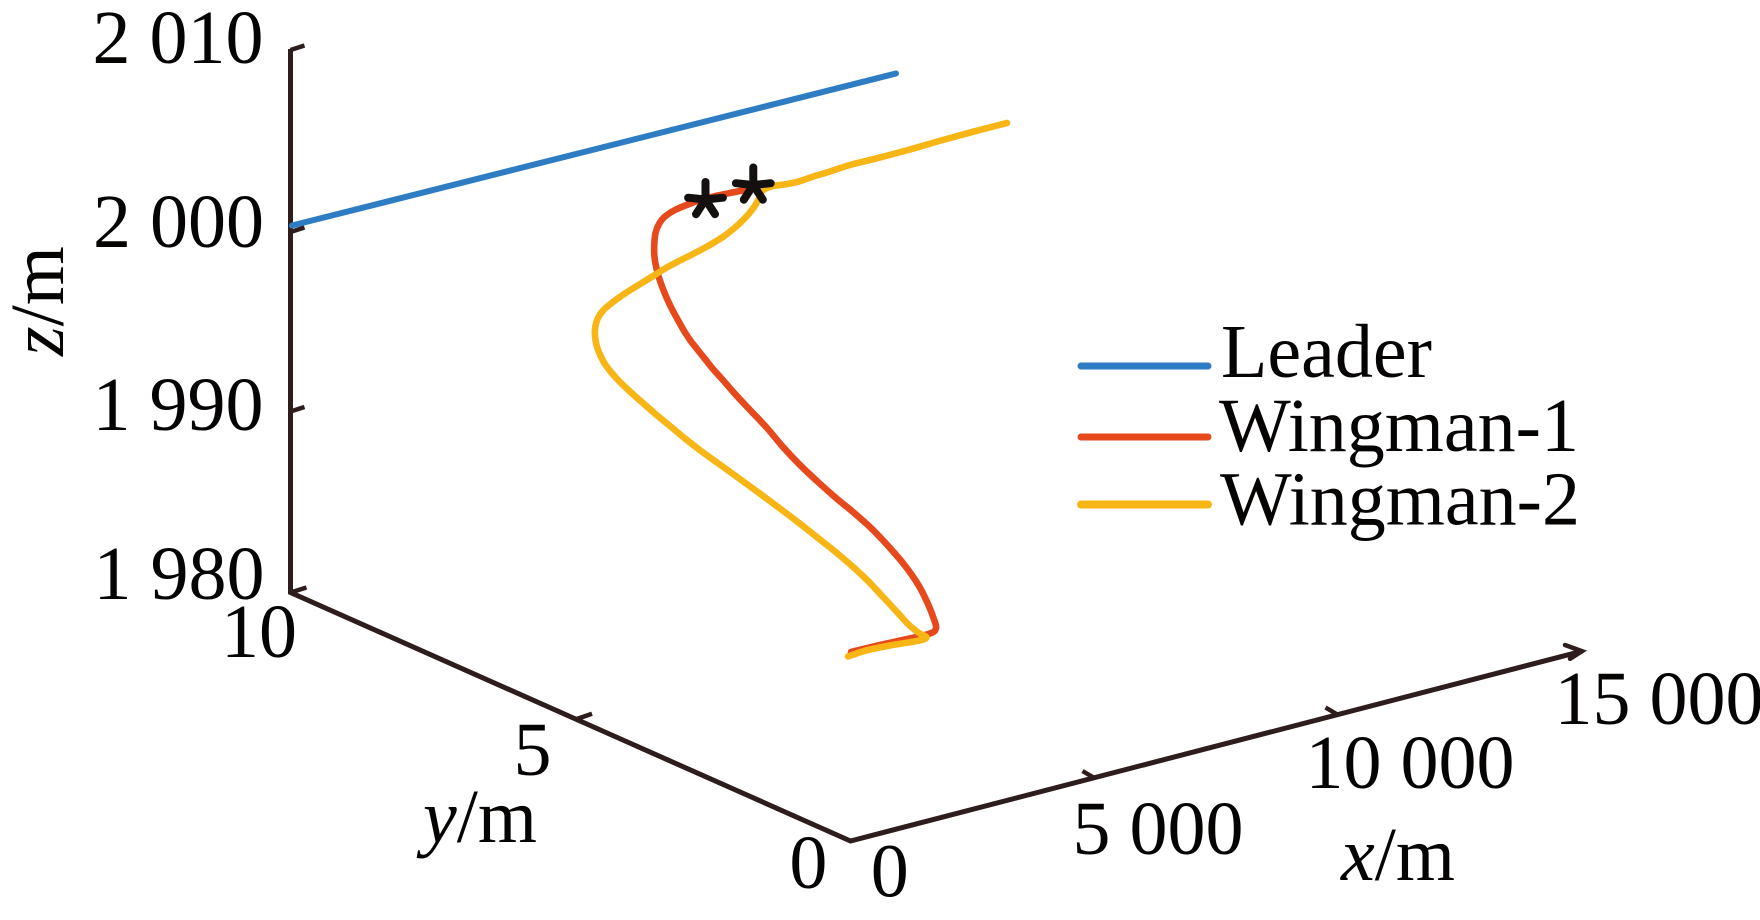  What do you see at coordinates (178, 40) in the screenshot?
I see `svg-text: 2 010` at bounding box center [178, 40].